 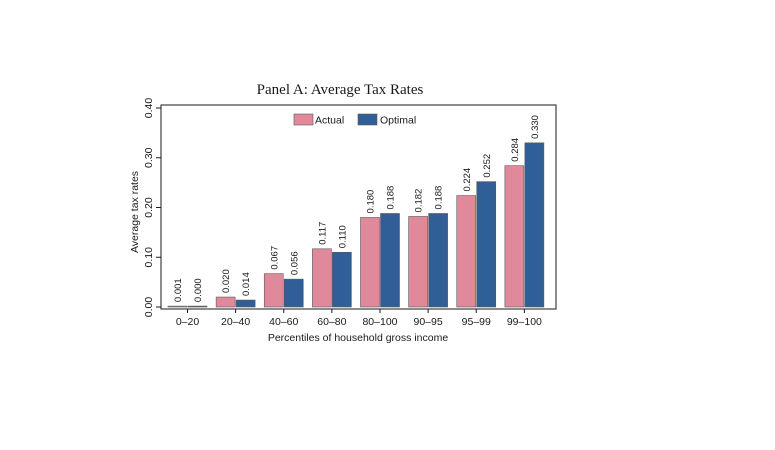 What do you see at coordinates (524, 322) in the screenshot?
I see `x-tick-label: 99–100` at bounding box center [524, 322].